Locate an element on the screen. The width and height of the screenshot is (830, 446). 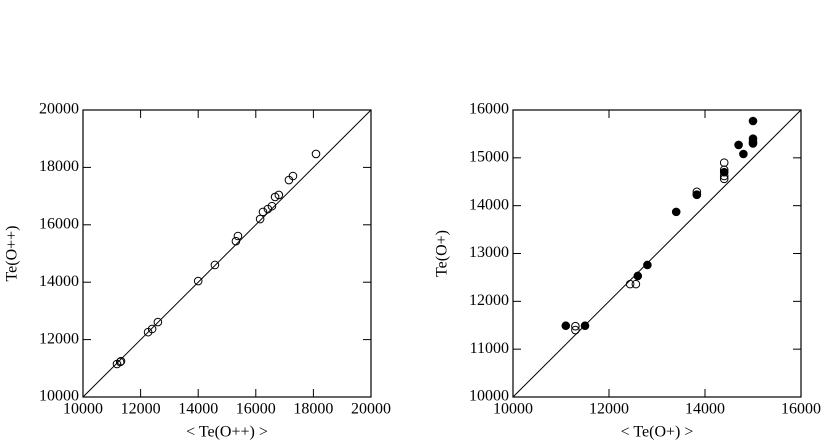
y-axis-label: Te(O++) is located at coordinates (12, 253).